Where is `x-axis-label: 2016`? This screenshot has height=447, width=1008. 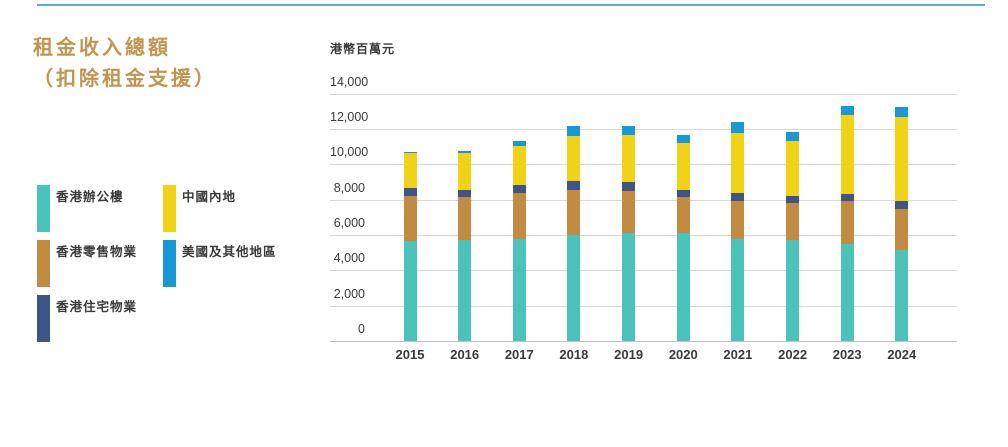 x-axis-label: 2016 is located at coordinates (465, 354).